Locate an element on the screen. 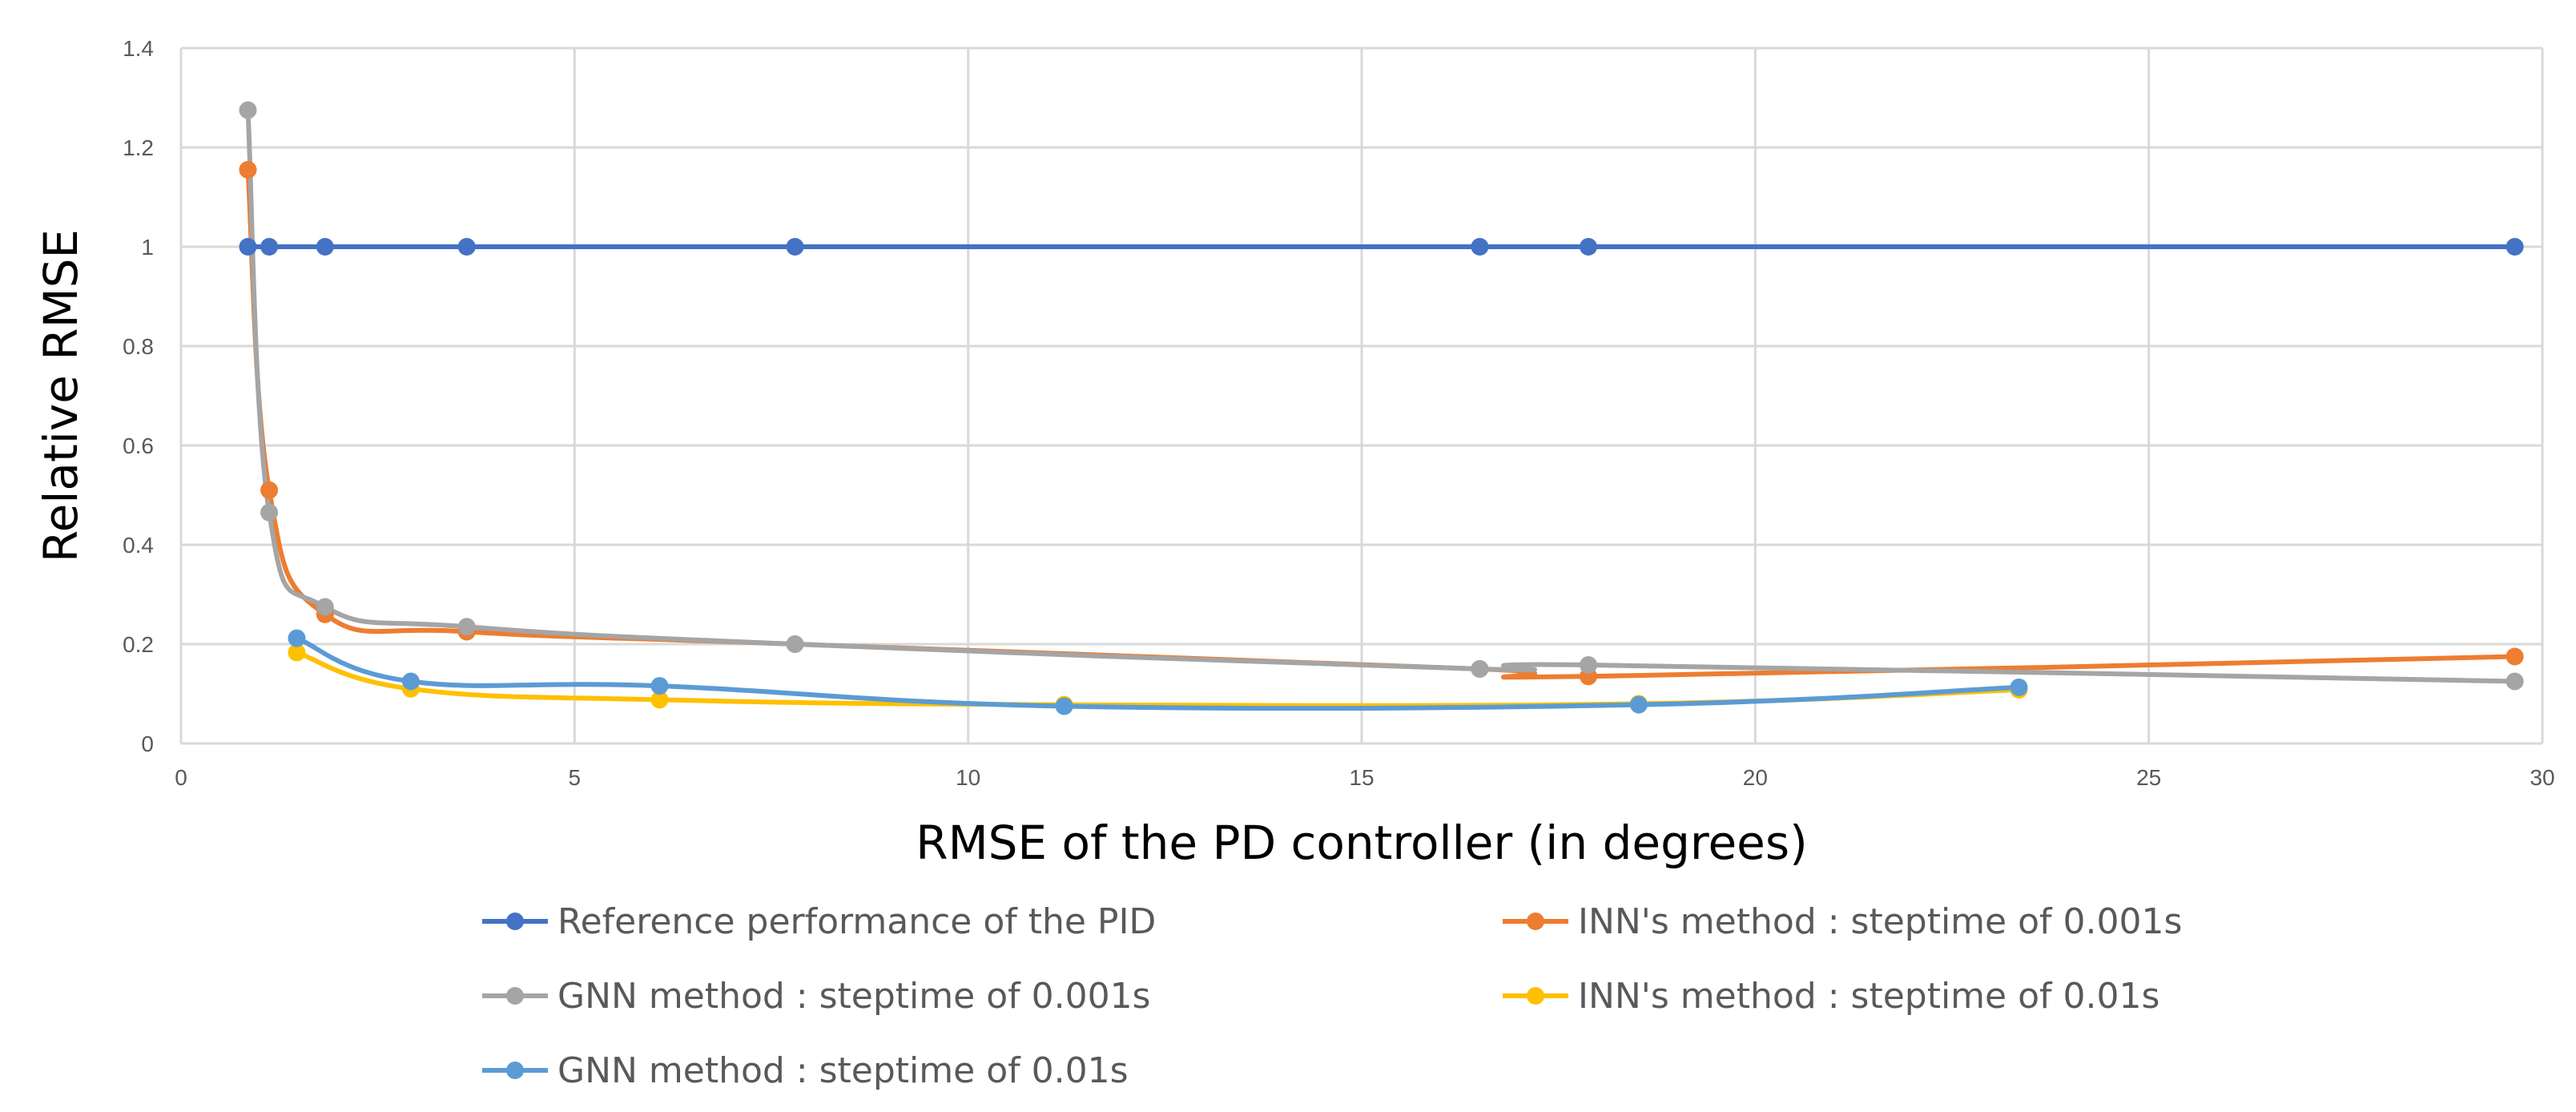  y-tick-label: 0.8 is located at coordinates (138, 346).